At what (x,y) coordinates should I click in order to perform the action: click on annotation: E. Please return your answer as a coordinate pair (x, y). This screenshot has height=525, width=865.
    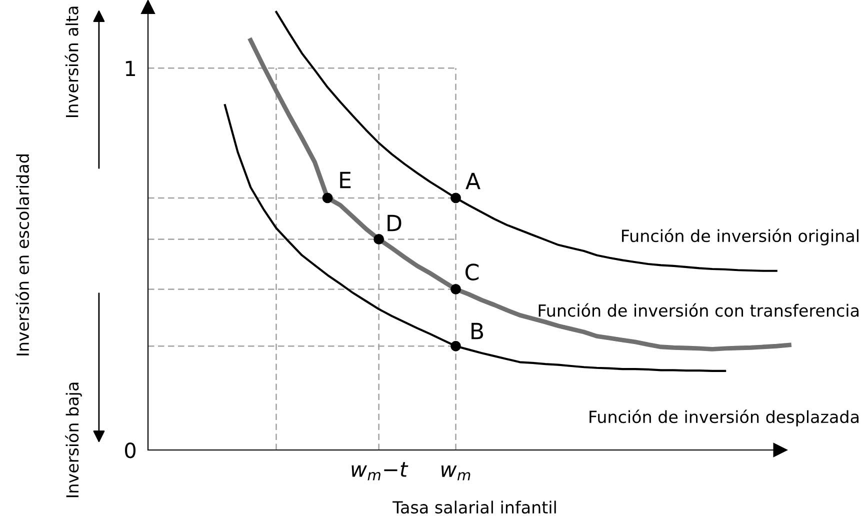
    Looking at the image, I should click on (345, 180).